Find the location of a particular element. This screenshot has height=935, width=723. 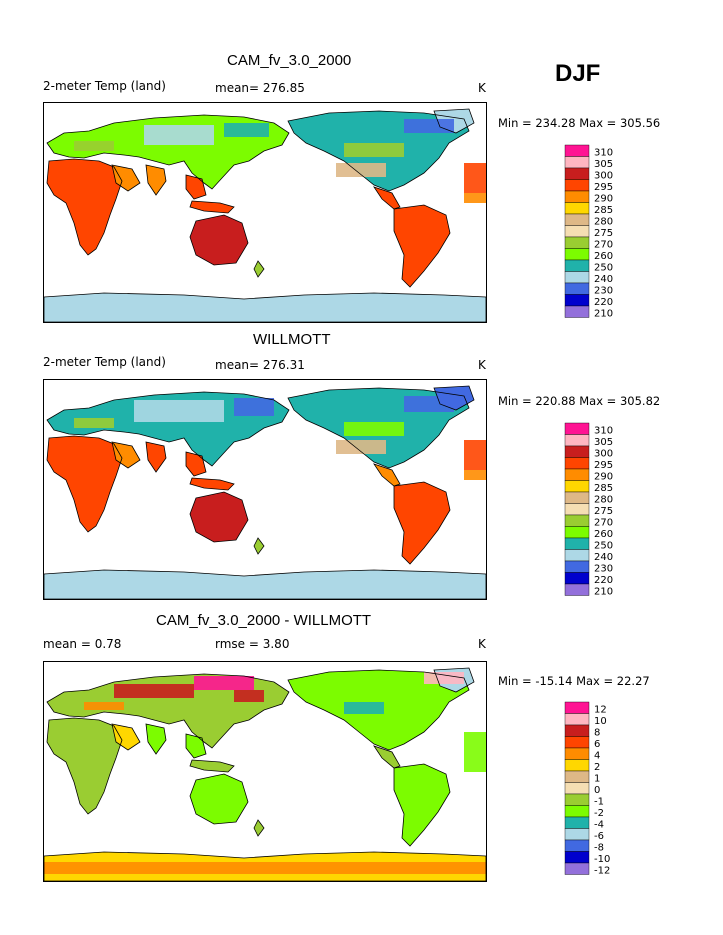

colorbar-label: 275 is located at coordinates (603, 233).